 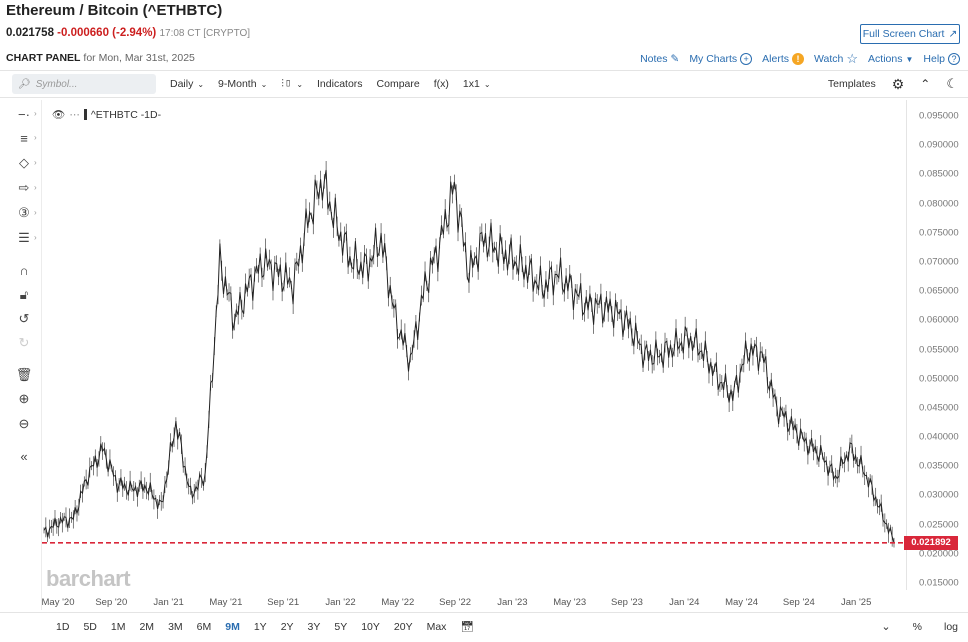 I want to click on layout-label: 1x1, so click(x=471, y=84).